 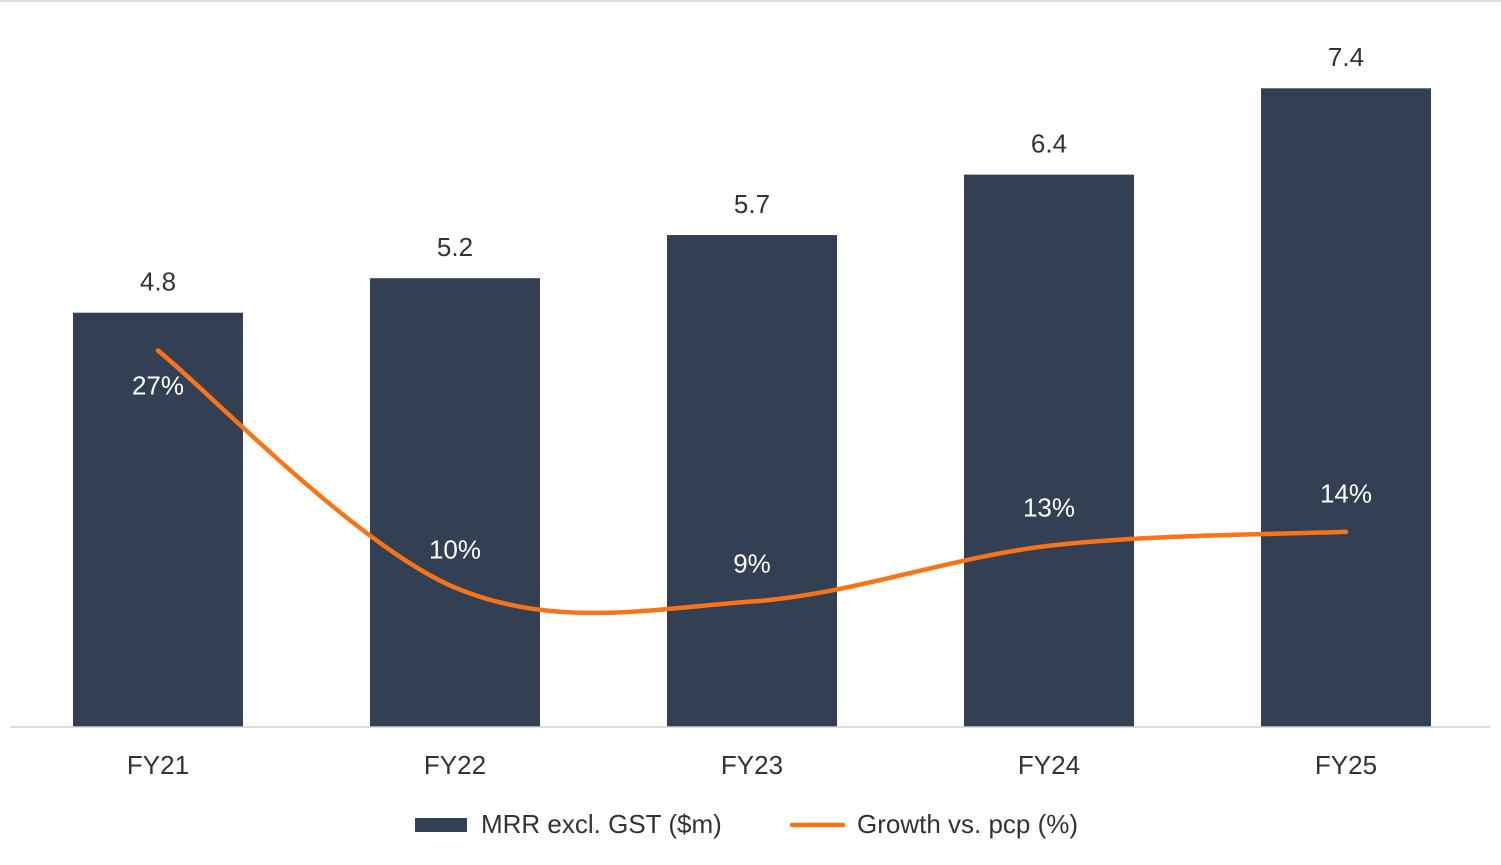 I want to click on line-value-label: 13%, so click(x=1049, y=508).